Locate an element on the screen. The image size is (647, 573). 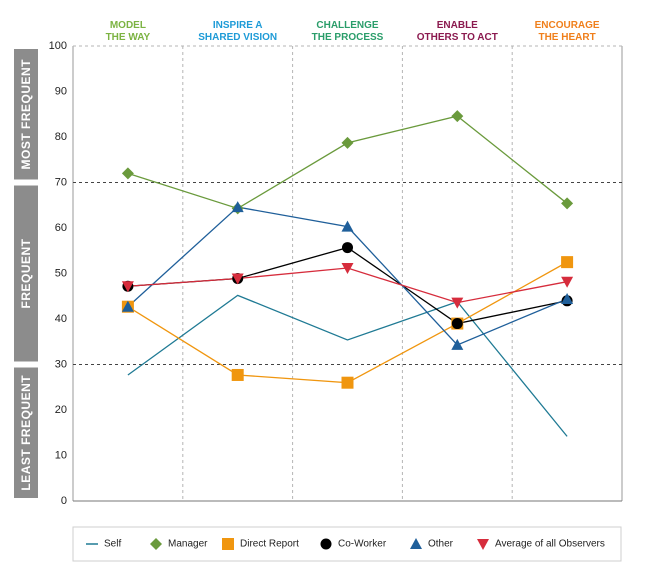
category-label-line2: THE WAY is located at coordinates (128, 37).